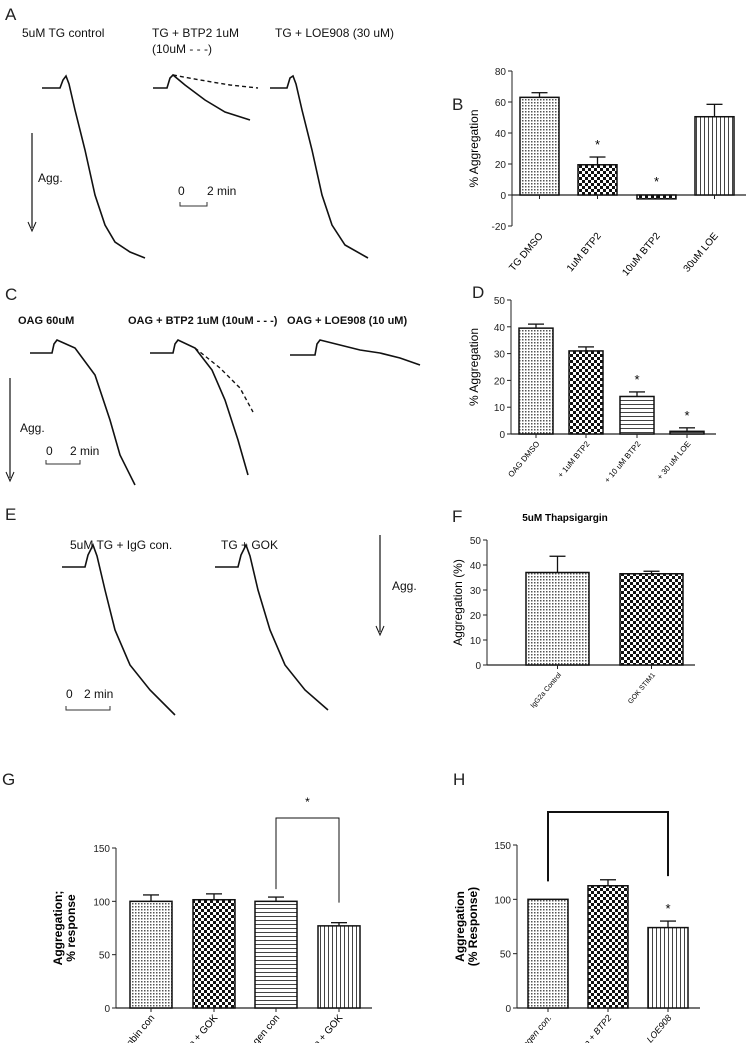  I want to click on trace-label: TG + GOK, so click(249, 545).